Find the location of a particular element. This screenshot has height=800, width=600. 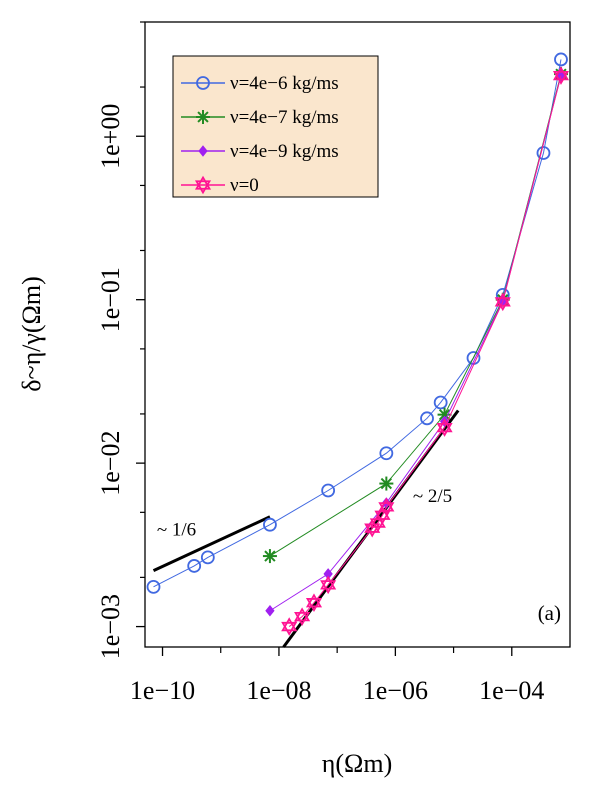

reference-line-label: ~ 1/6 is located at coordinates (176, 530).